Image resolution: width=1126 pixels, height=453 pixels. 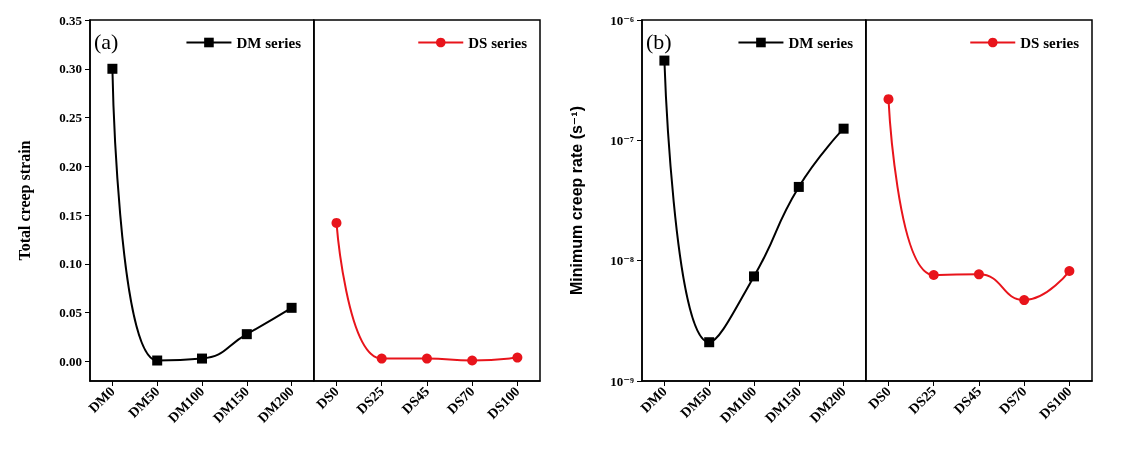 I want to click on y-axis-title: Total creep strain, so click(x=24, y=200).